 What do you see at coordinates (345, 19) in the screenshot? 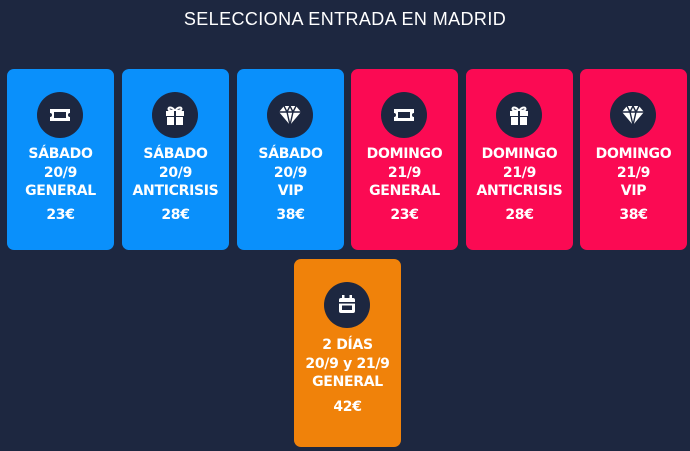
I see `page-title: SELECCIONA ENTRADA EN MADRID` at bounding box center [345, 19].